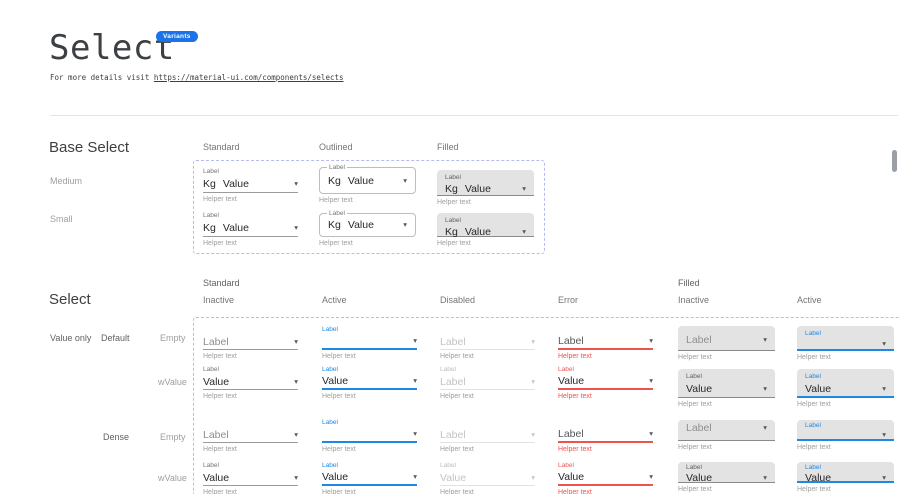 The image size is (900, 494). Describe the element at coordinates (250, 382) in the screenshot. I see `select-standard-inactive-wvalue: Label Value ▾ Helper text` at that location.